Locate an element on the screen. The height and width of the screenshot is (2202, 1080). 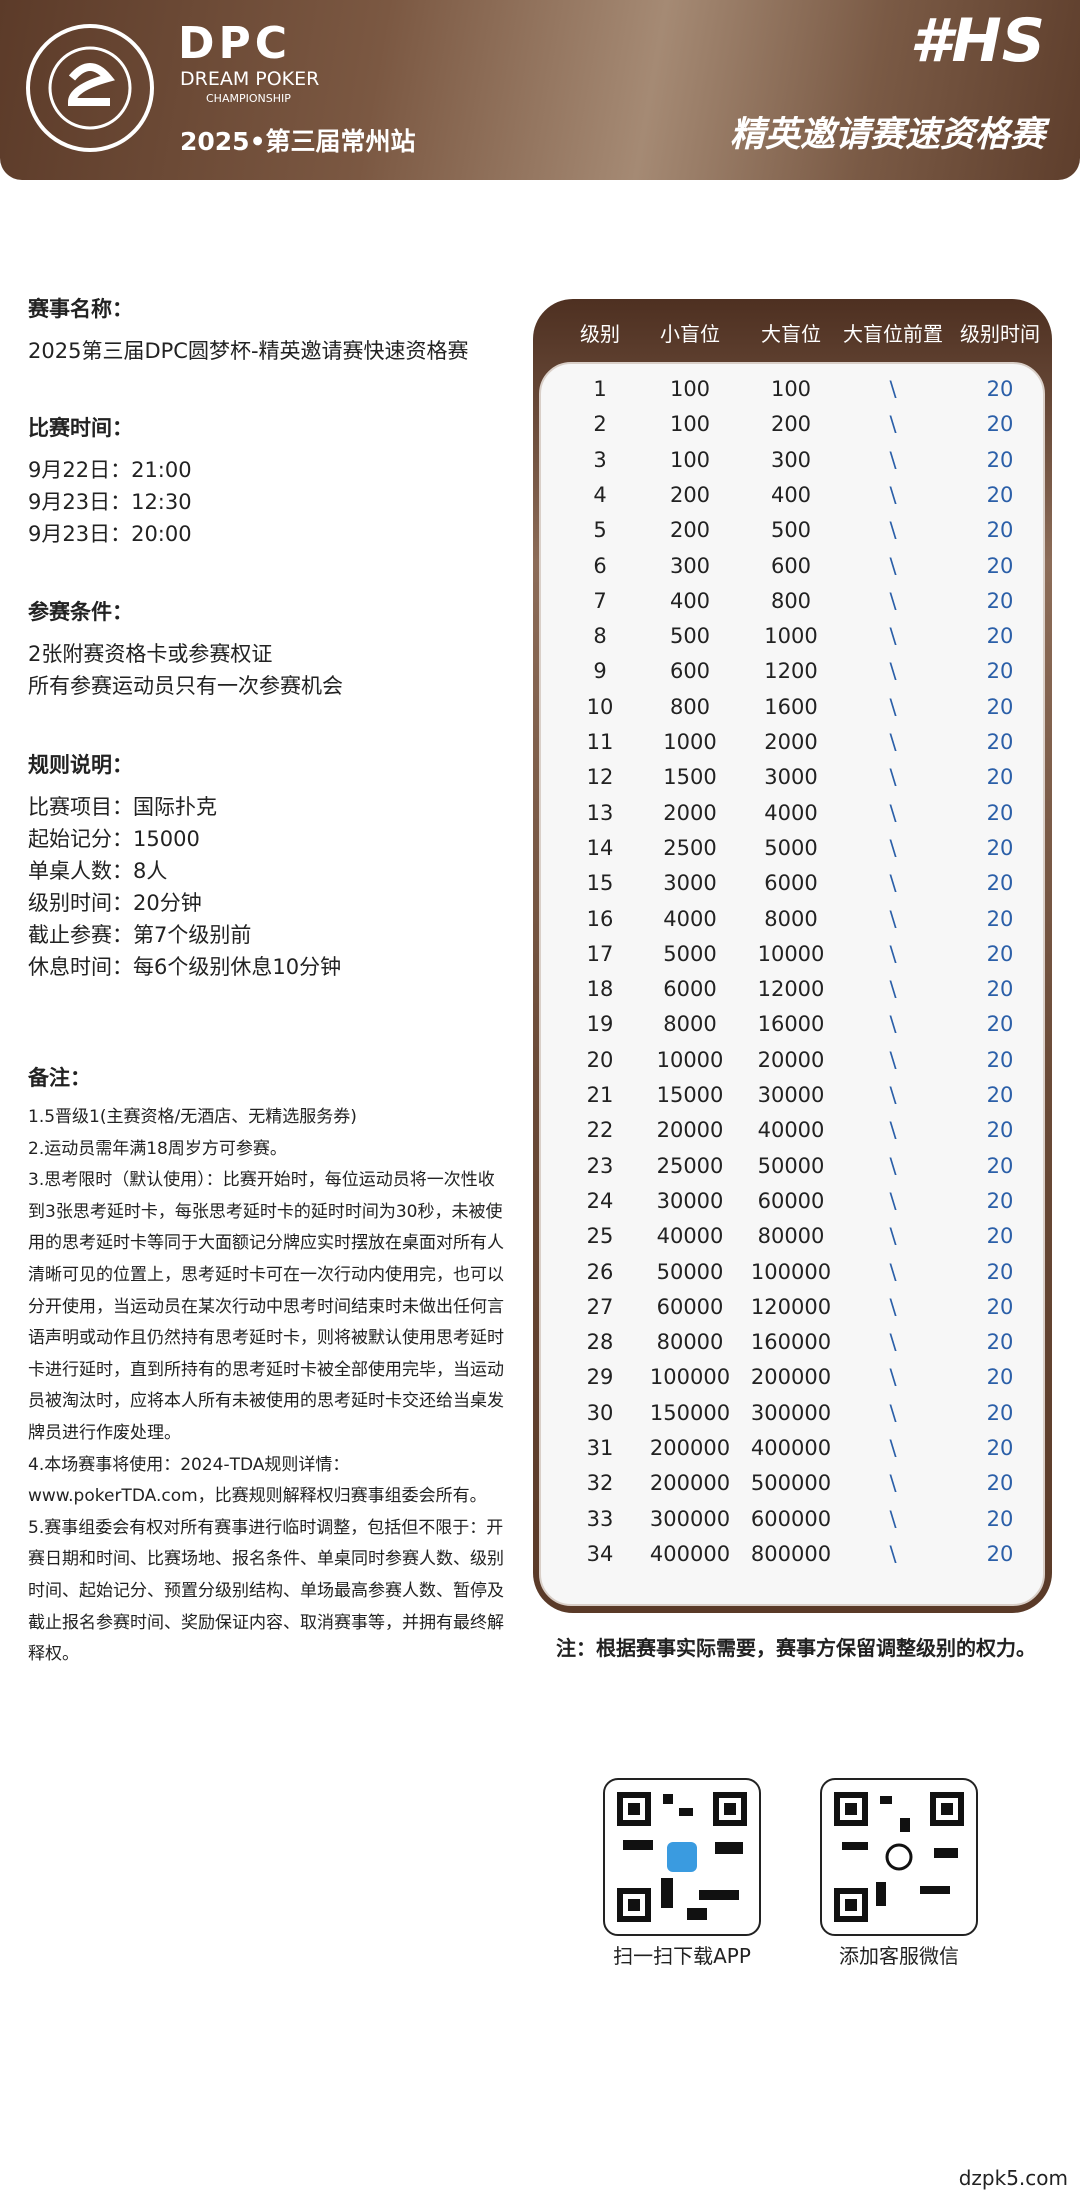
section-line: 休息时间：每6个级别休息10分钟 is located at coordinates (185, 967).